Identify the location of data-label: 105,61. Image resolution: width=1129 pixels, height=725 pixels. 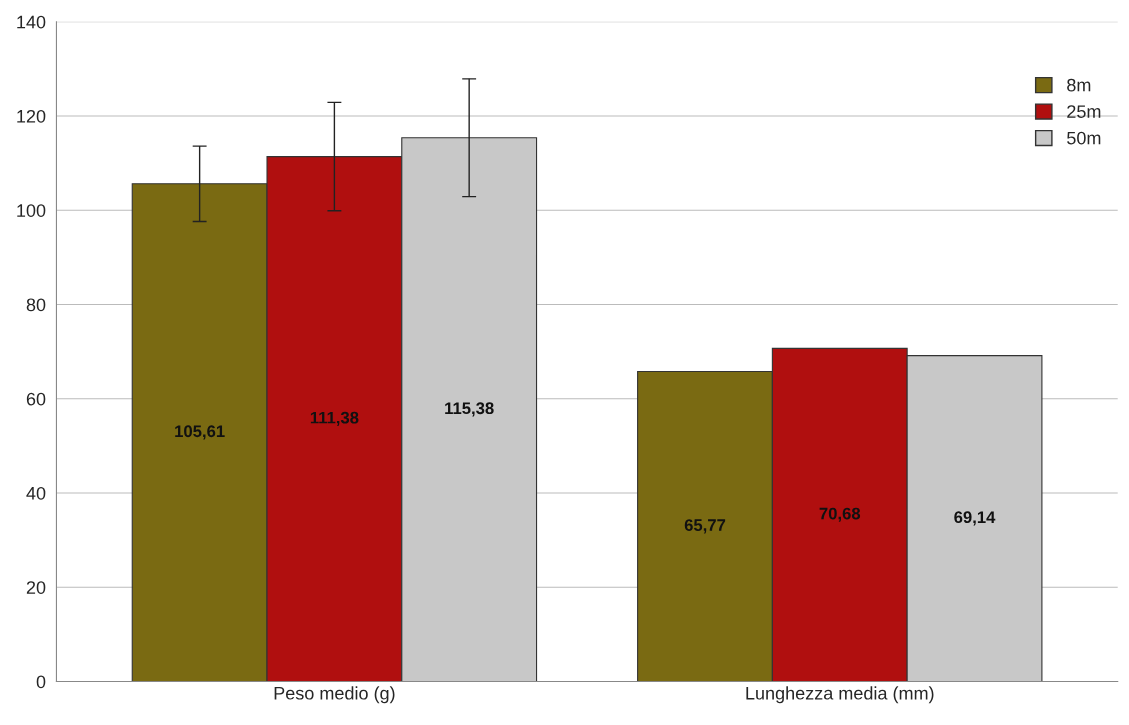
(200, 432).